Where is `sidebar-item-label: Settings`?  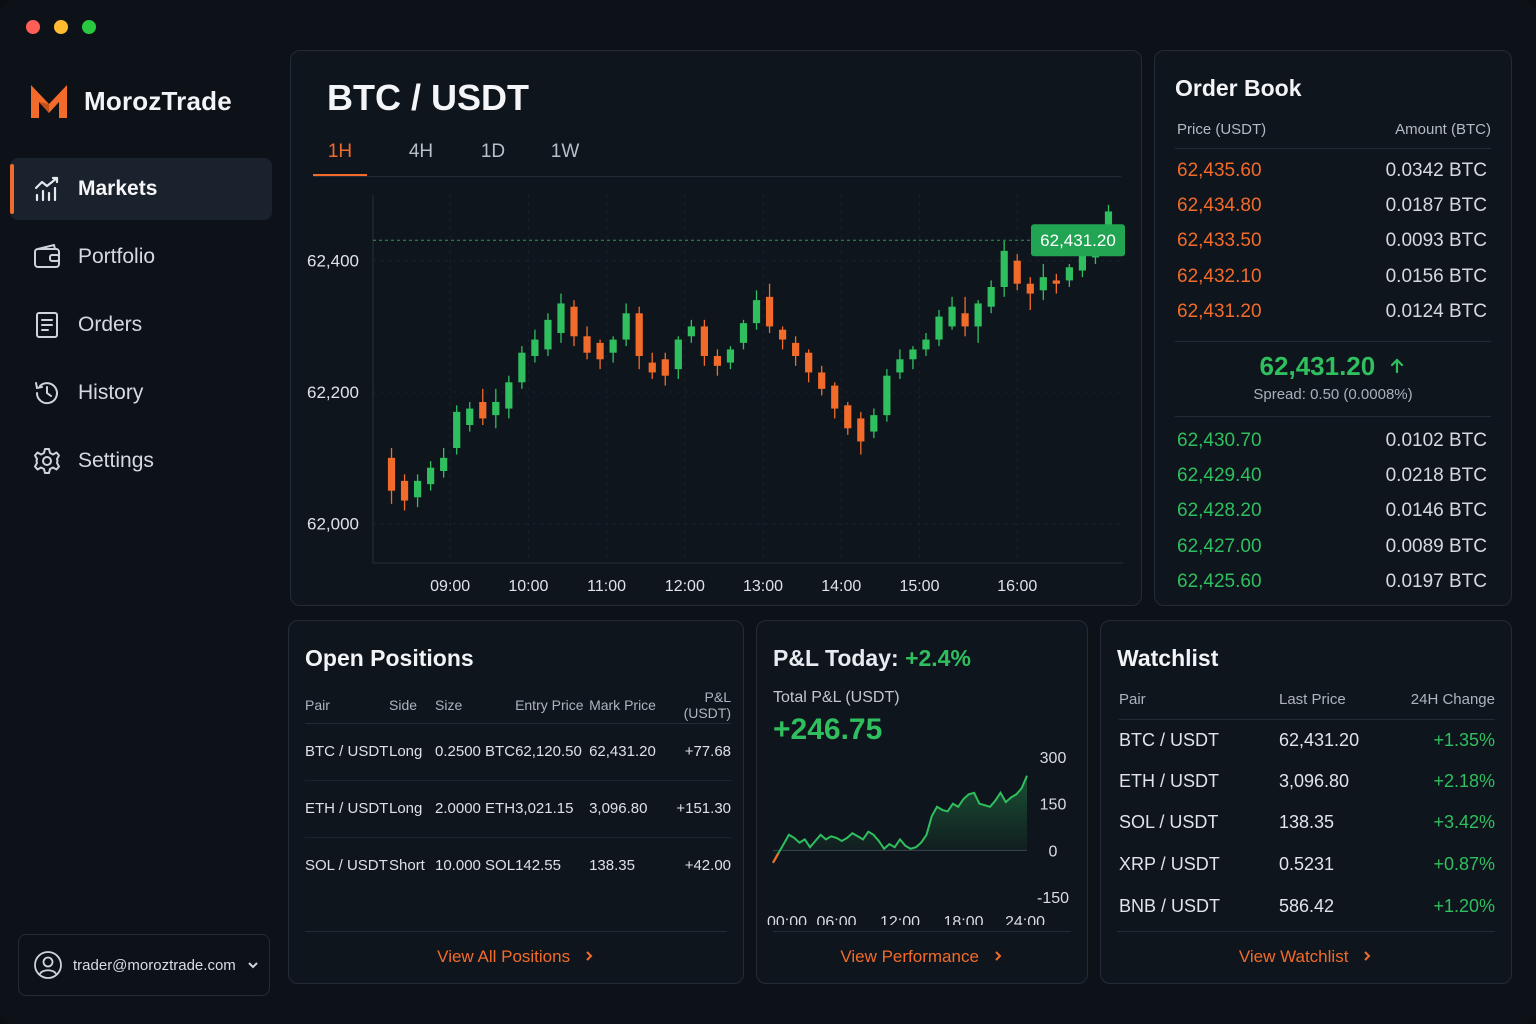 sidebar-item-label: Settings is located at coordinates (116, 460).